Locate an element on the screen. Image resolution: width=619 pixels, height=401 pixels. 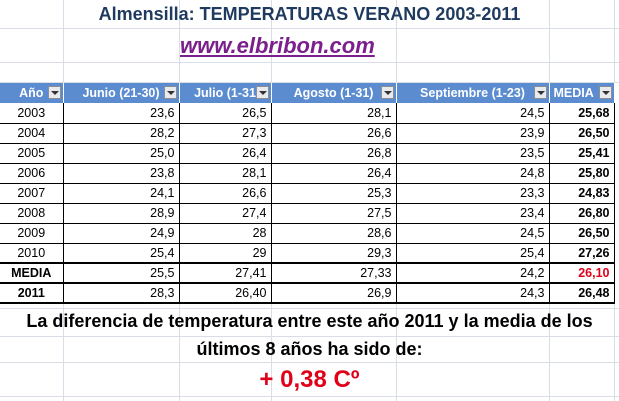
table-row: 2008 28,9 27,4 27,5 23,4 26,80 is located at coordinates (307, 213).